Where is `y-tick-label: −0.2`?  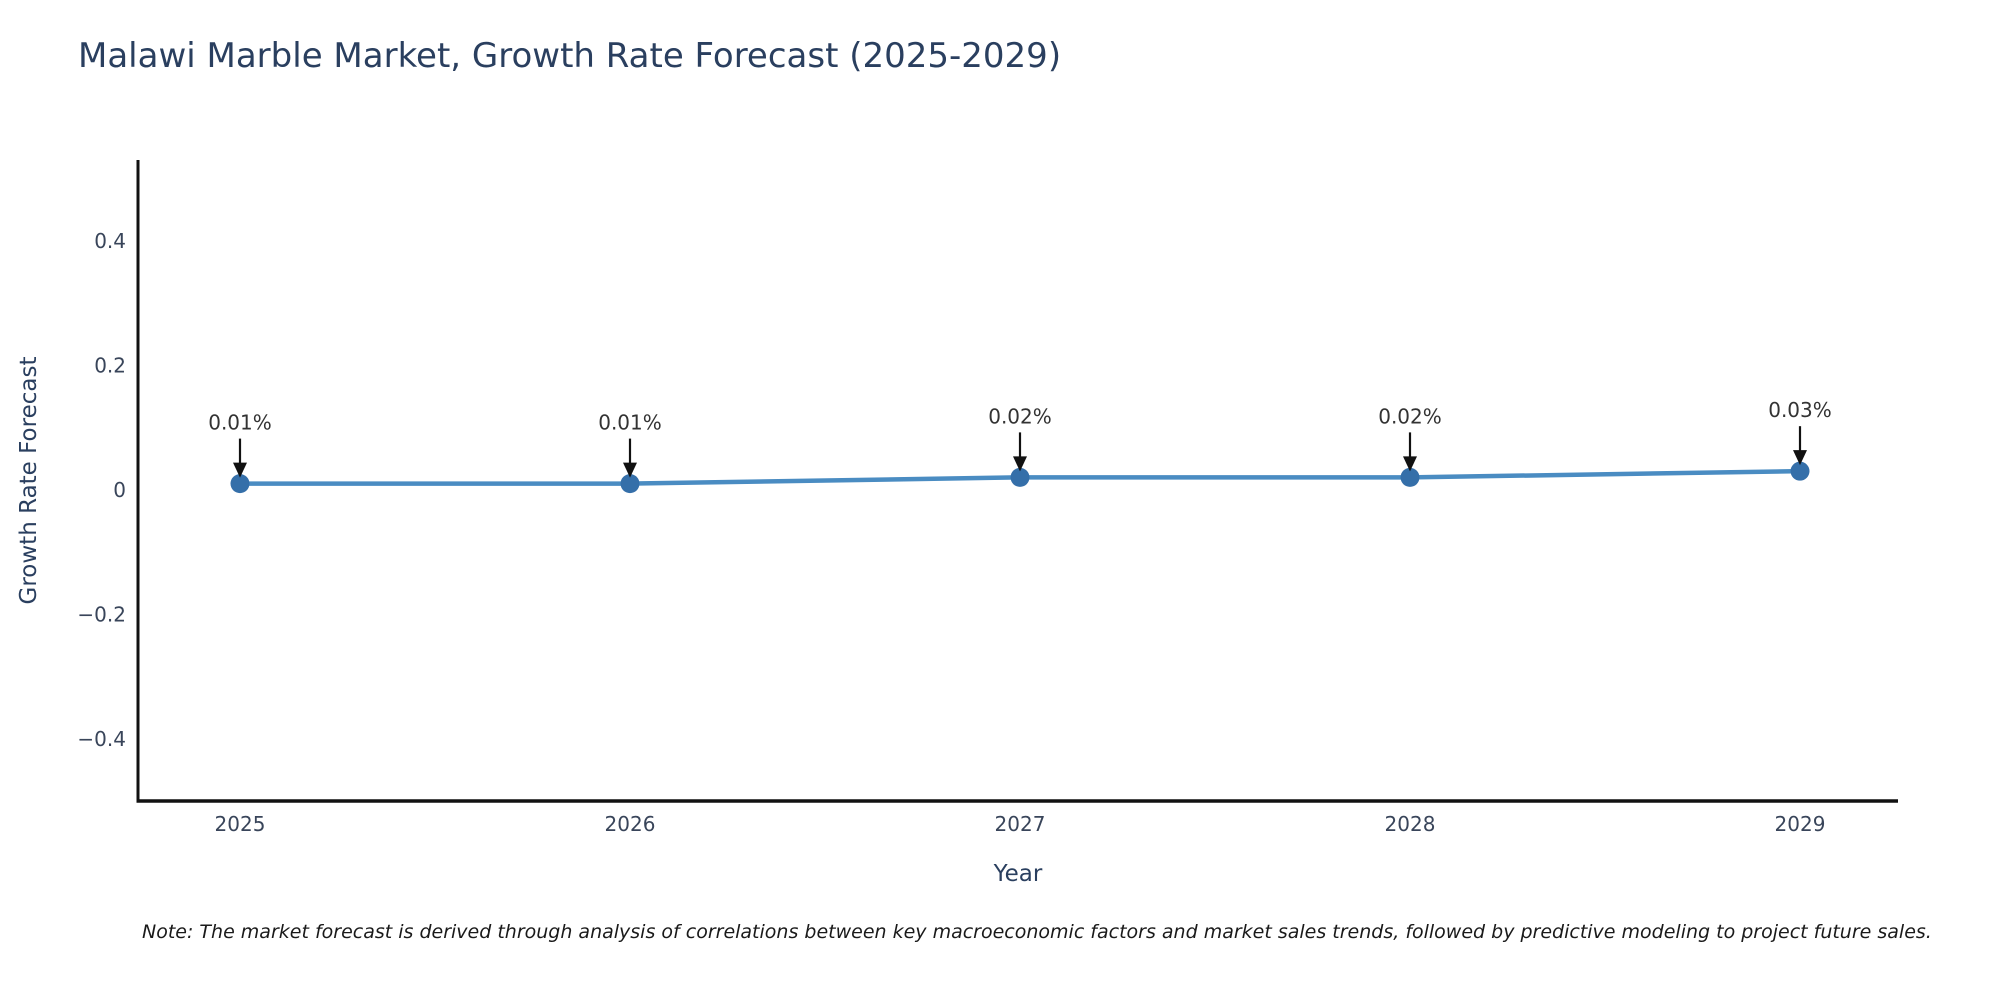
y-tick-label: −0.2 is located at coordinates (101, 614).